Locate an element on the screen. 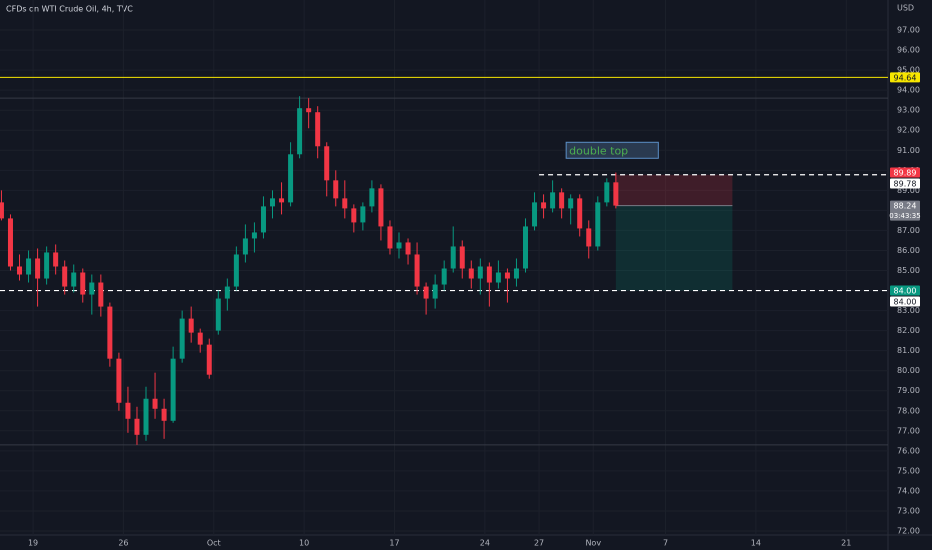  x-tick-label: 27 is located at coordinates (539, 543).